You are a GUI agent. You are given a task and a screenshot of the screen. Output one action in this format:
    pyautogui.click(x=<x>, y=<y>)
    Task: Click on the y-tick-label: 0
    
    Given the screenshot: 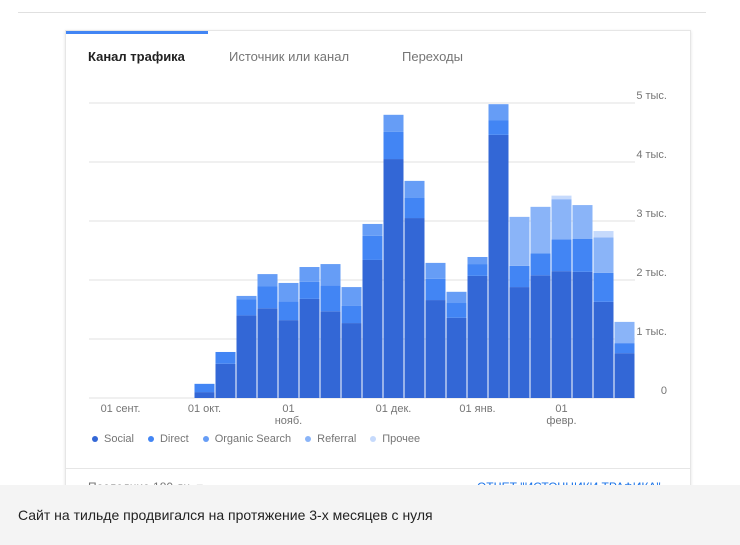 What is the action you would take?
    pyautogui.click(x=664, y=391)
    